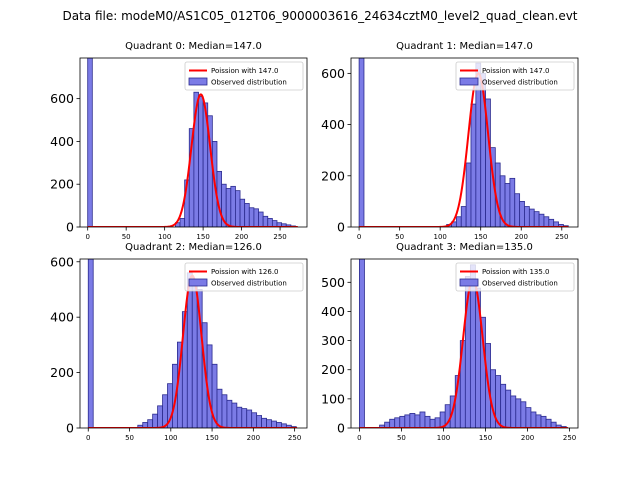  I want to click on legend-bar-swatch, so click(469, 81).